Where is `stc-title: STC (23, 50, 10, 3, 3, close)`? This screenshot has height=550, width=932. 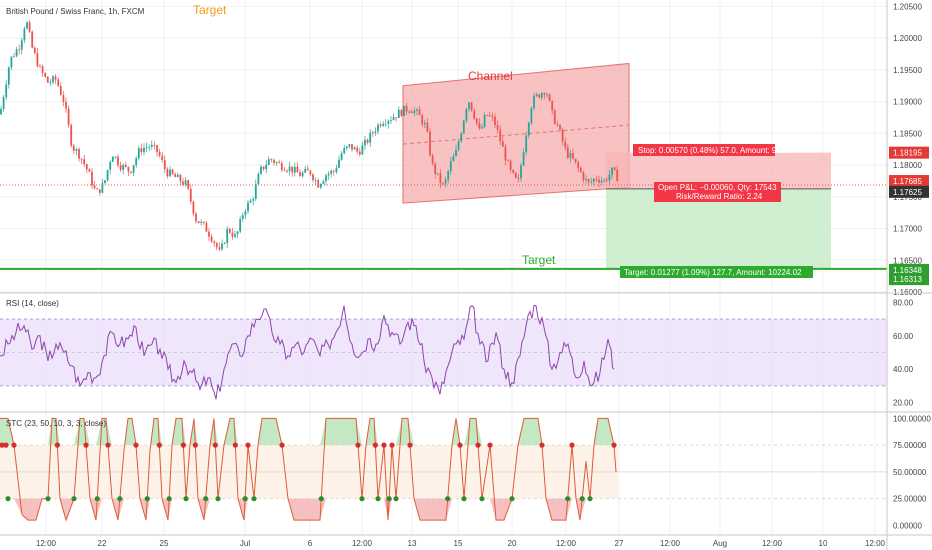
stc-title: STC (23, 50, 10, 3, 3, close) is located at coordinates (56, 423).